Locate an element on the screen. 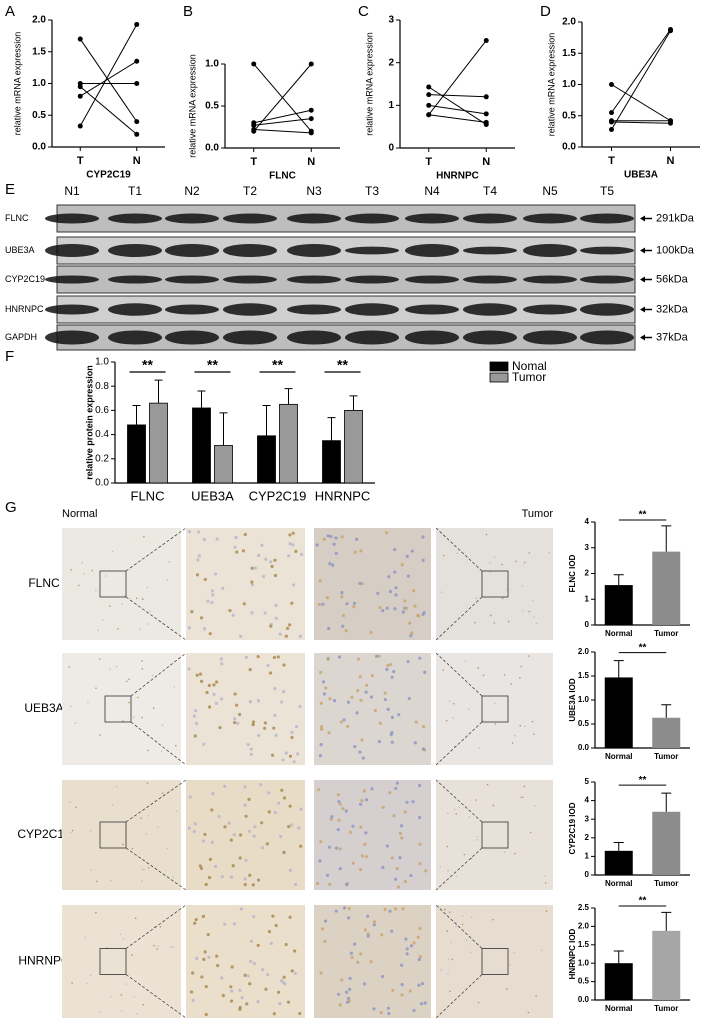  x-tick-label: CYP2C19 is located at coordinates (278, 495).